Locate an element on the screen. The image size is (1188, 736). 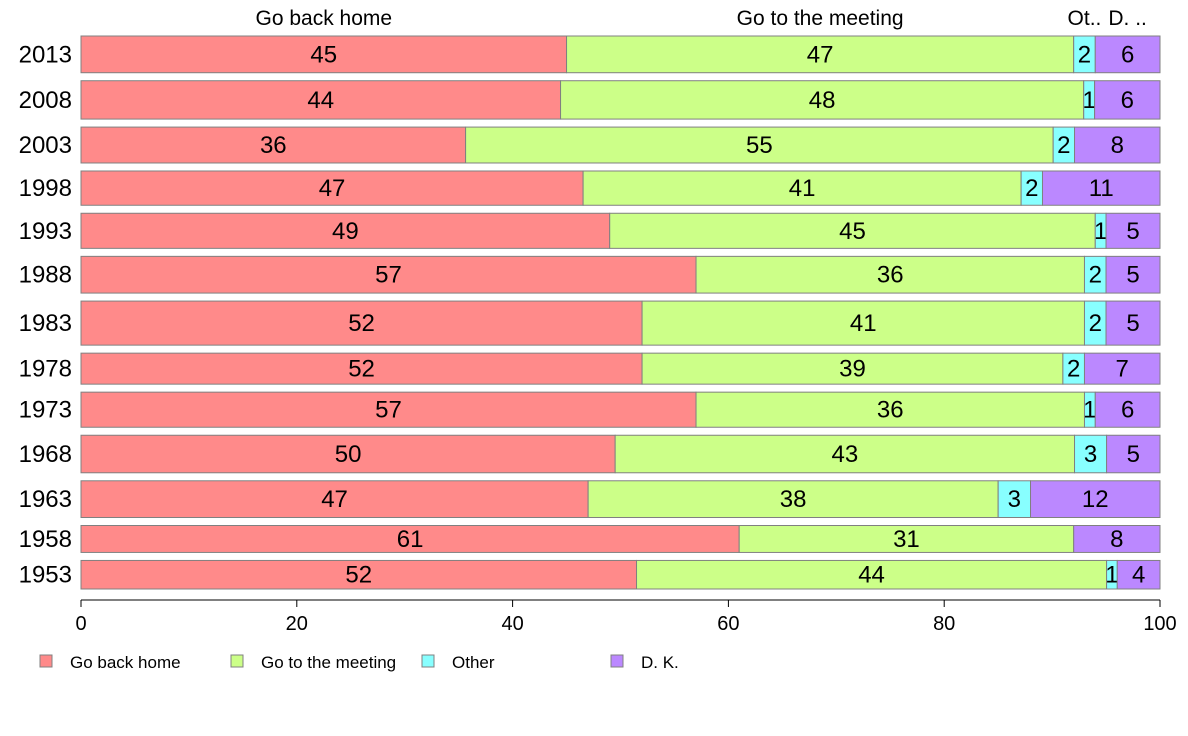
data-label: 38 is located at coordinates (793, 499).